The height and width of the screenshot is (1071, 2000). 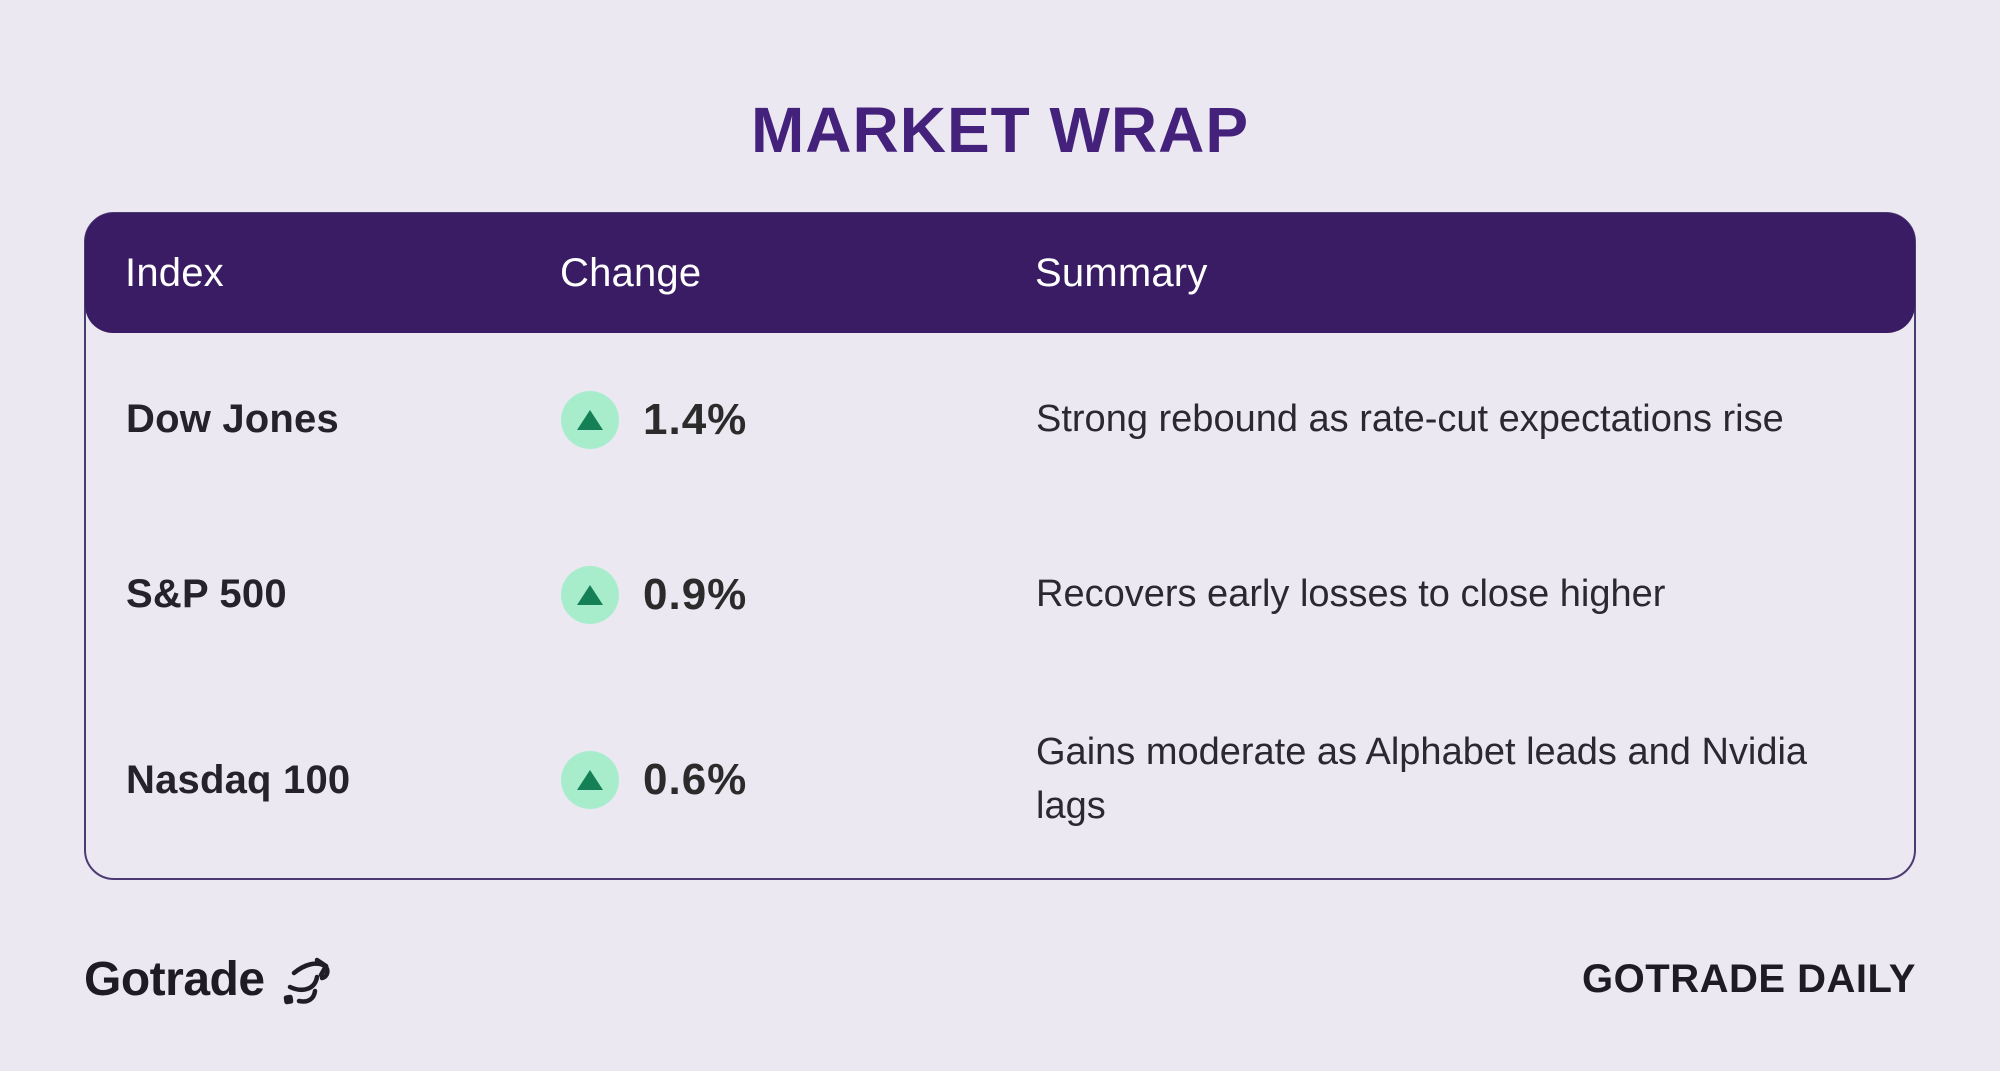 I want to click on change-cell: 1.4%, so click(x=798, y=419).